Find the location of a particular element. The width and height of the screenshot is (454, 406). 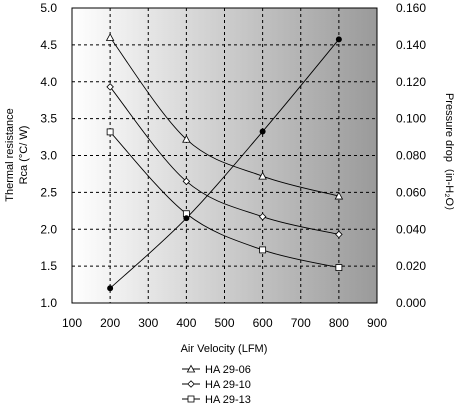

legend-entry-label: HA 29-10 is located at coordinates (228, 385).